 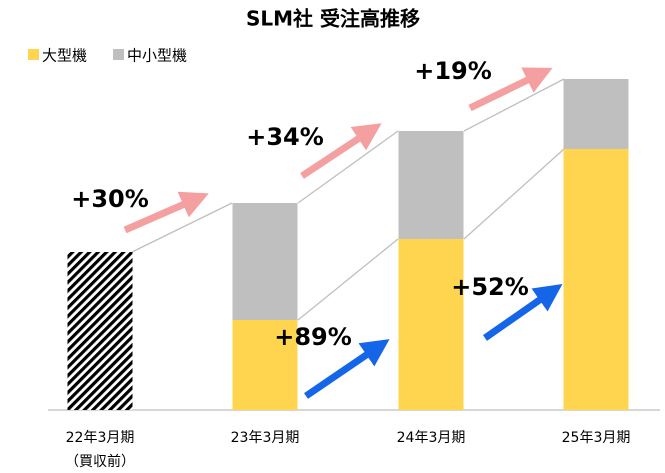 I want to click on x-tick-sublabel: （買収前）, so click(x=100, y=461).